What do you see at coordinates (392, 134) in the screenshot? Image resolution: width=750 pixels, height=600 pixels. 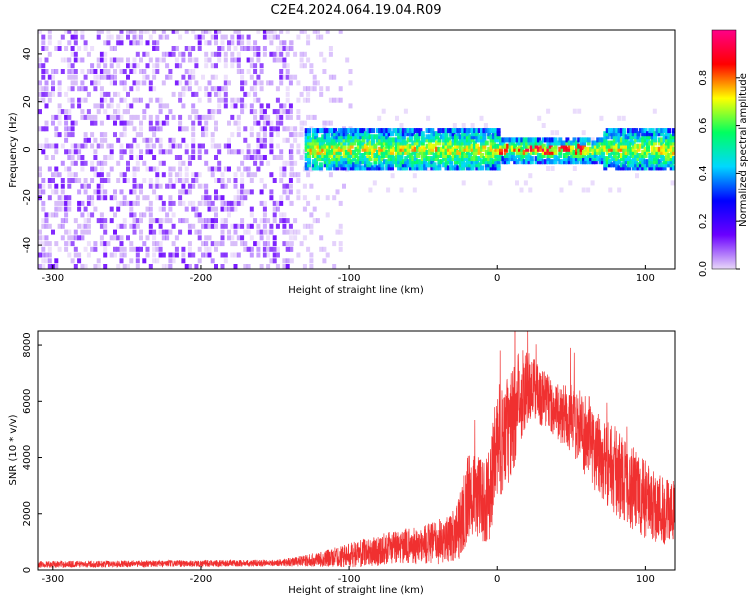 I see `heatmap-cell-2061` at bounding box center [392, 134].